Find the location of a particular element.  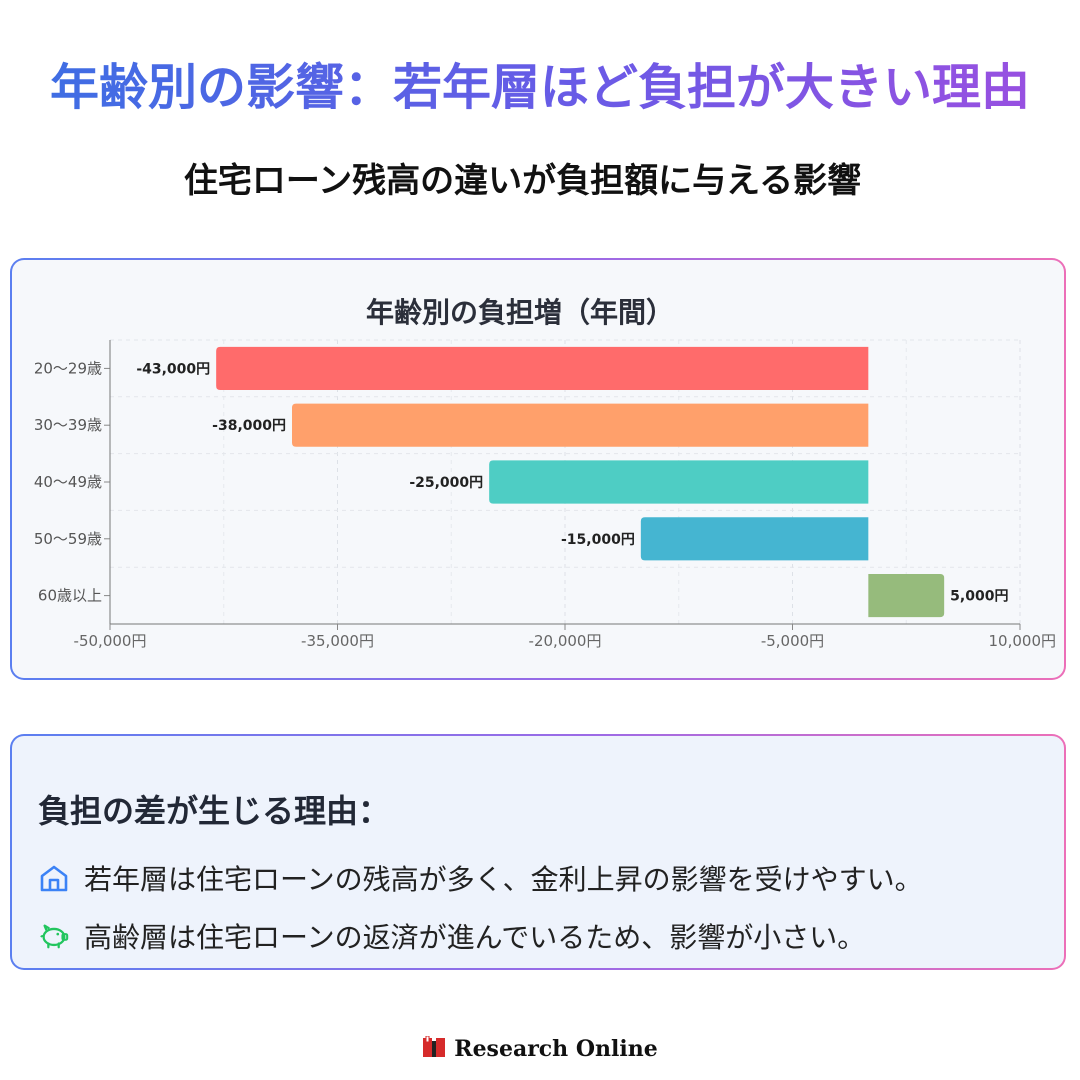

reason-text-young: 若年層は住宅ローンの残高が多く、金利上昇の影響を受けやすい。 is located at coordinates (503, 879).